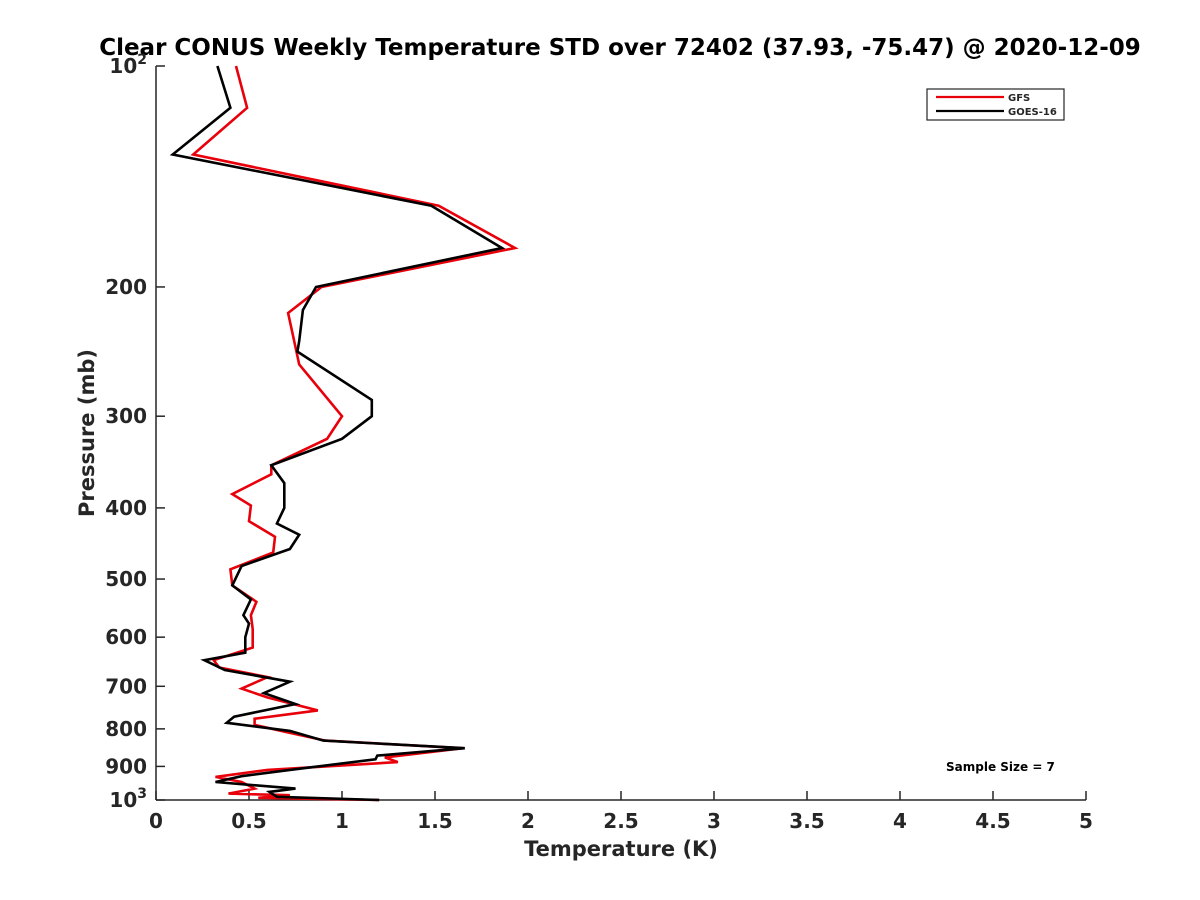 This screenshot has width=1200, height=900. Describe the element at coordinates (126, 416) in the screenshot. I see `y-tick-label: 300` at that location.